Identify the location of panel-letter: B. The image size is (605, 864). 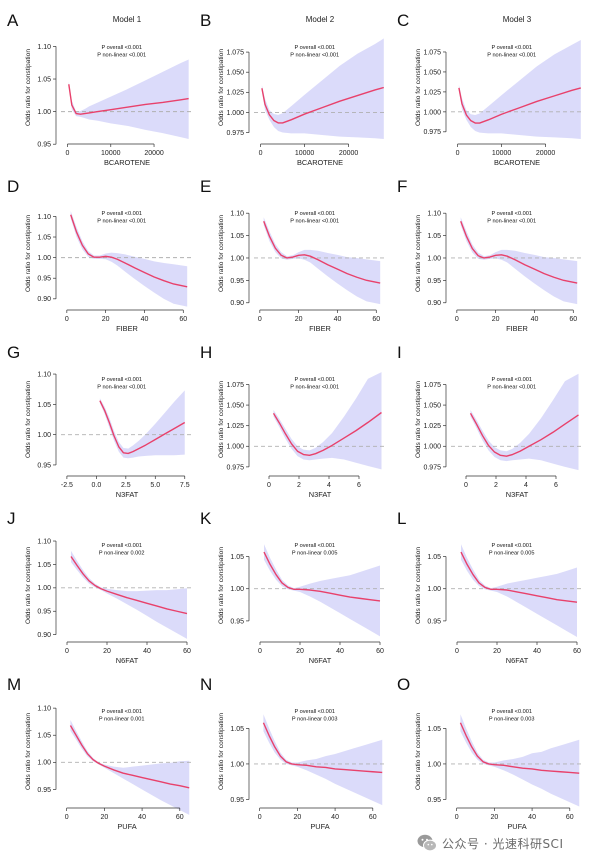
(205, 20).